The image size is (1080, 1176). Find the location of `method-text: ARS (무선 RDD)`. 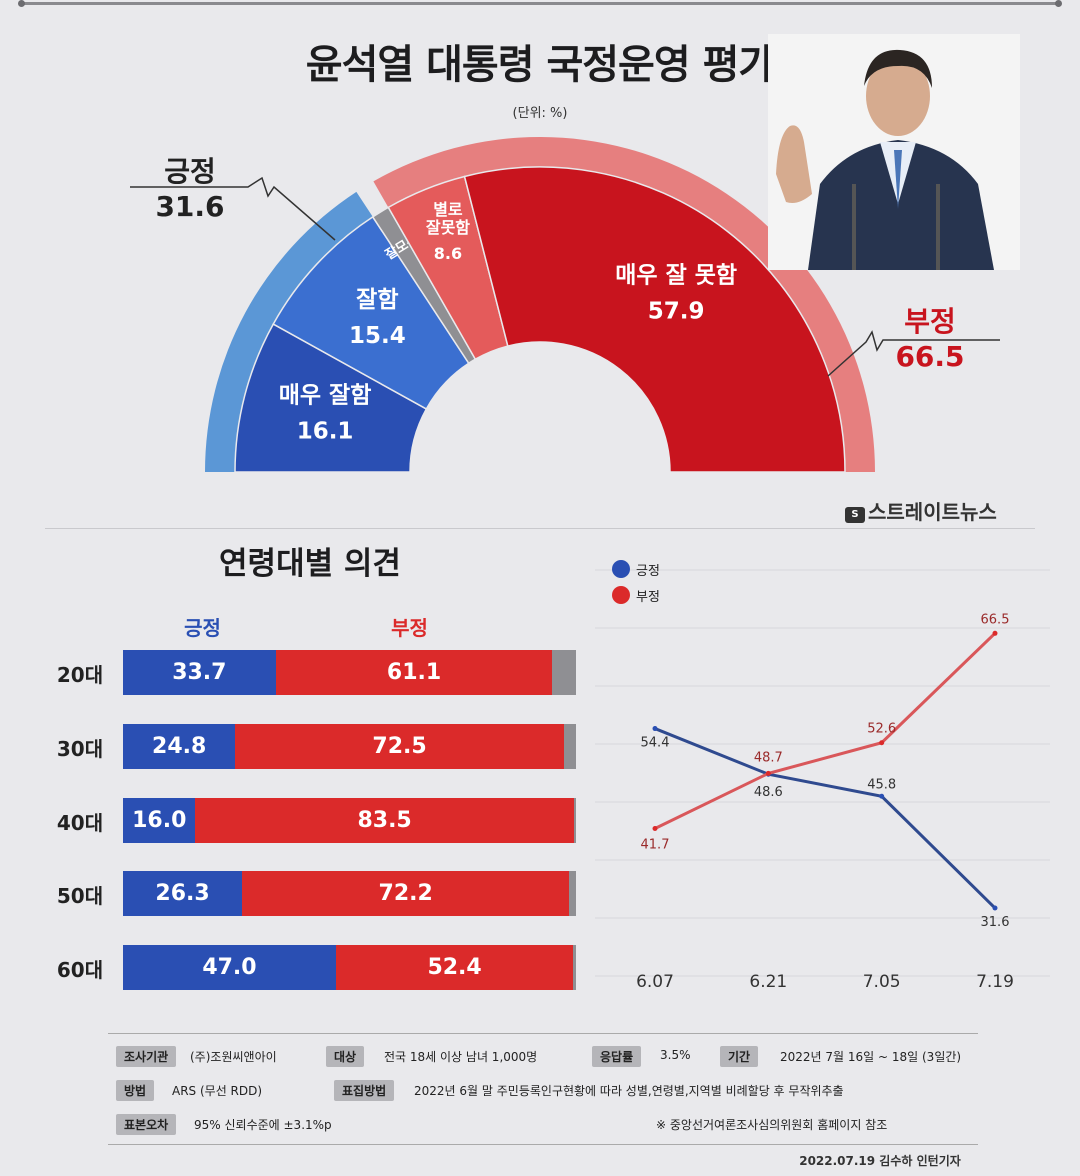

method-text: ARS (무선 RDD) is located at coordinates (217, 1091).